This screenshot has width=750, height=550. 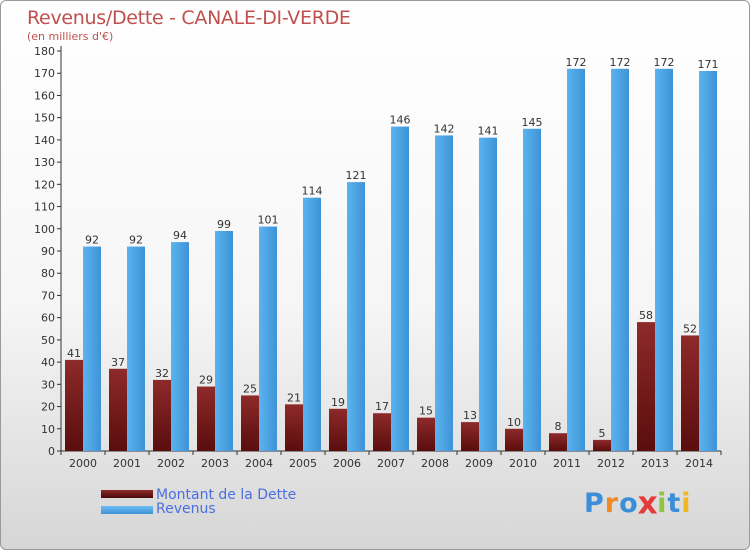 What do you see at coordinates (250, 388) in the screenshot?
I see `data-label-debt: 25` at bounding box center [250, 388].